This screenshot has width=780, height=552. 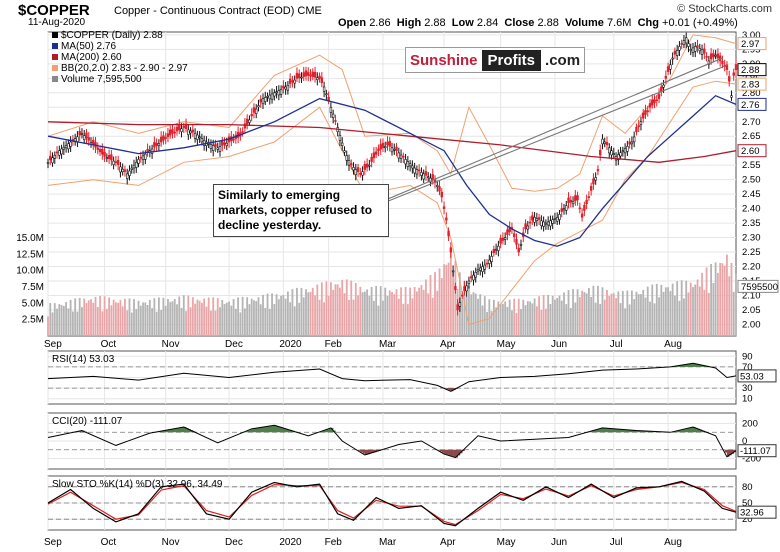 What do you see at coordinates (751, 310) in the screenshot?
I see `price-tick-label: 2.05` at bounding box center [751, 310].